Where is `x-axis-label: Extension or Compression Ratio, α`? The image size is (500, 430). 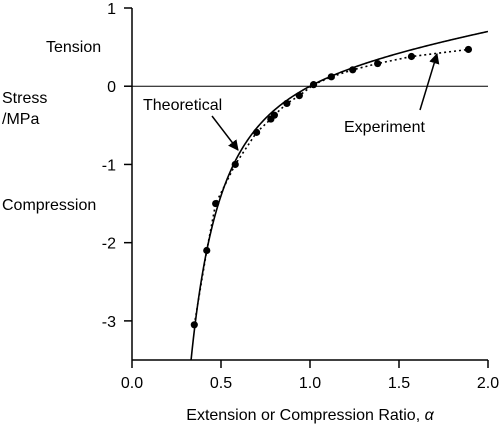 x-axis-label: Extension or Compression Ratio, α is located at coordinates (310, 415).